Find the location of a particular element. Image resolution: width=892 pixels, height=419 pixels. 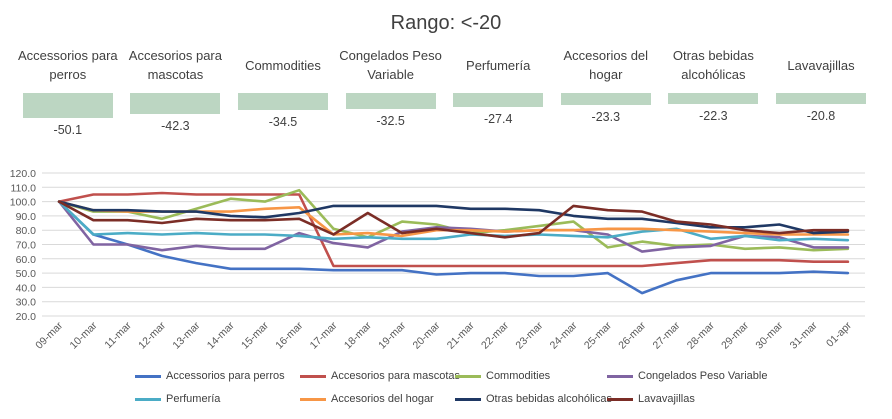

y-tick-label: 120.0 is located at coordinates (23, 174).